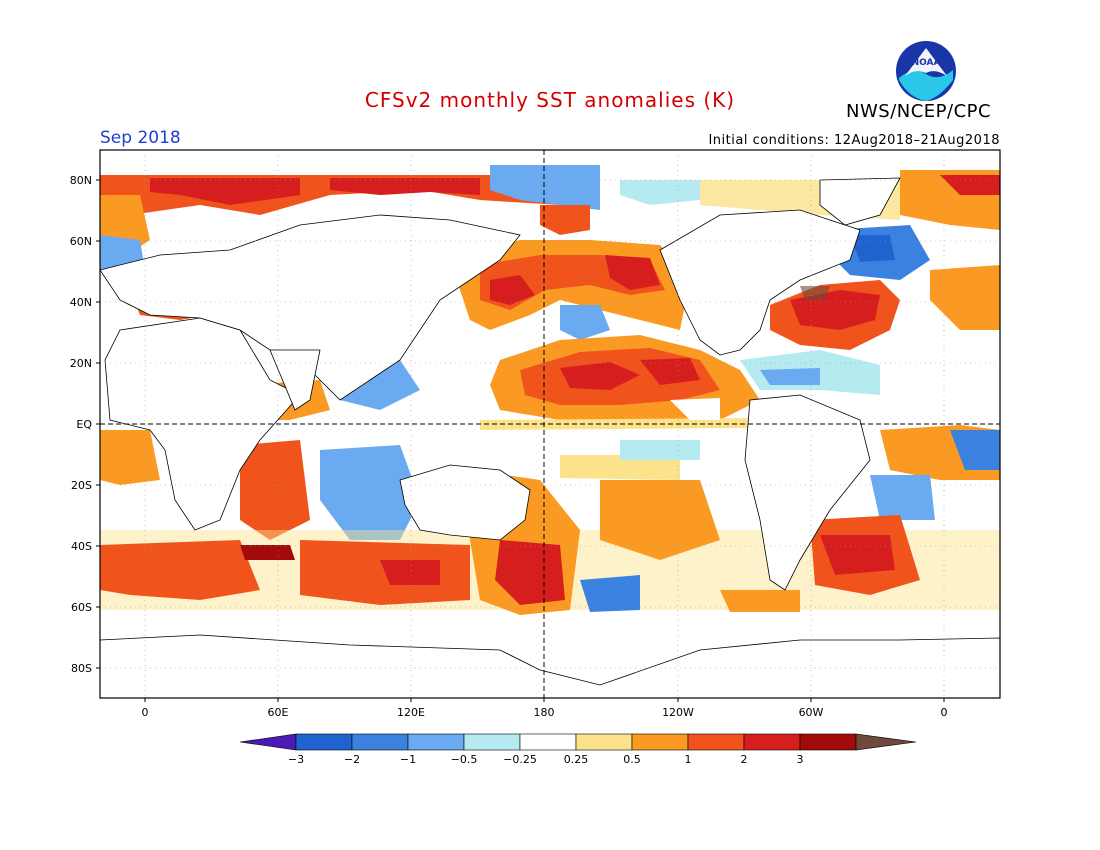  I want to click on lon-label: 120W, so click(678, 712).